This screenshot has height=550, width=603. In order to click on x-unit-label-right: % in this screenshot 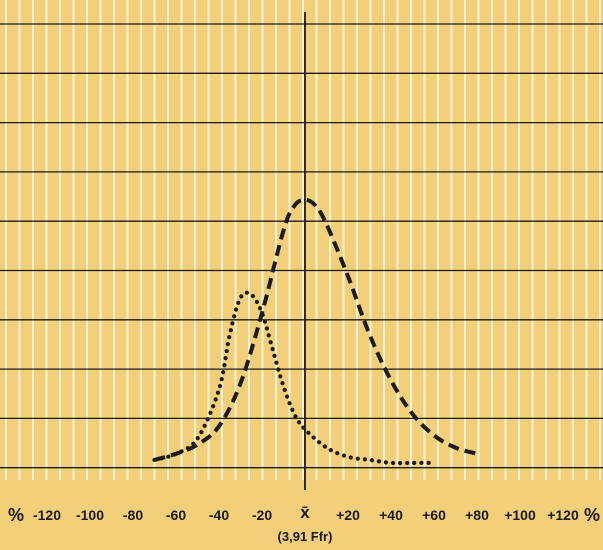, I will do `click(592, 515)`.